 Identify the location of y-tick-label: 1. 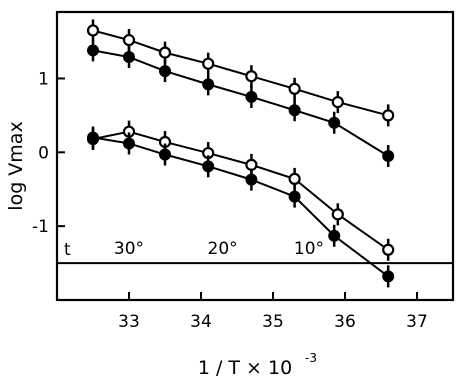
(43, 79).